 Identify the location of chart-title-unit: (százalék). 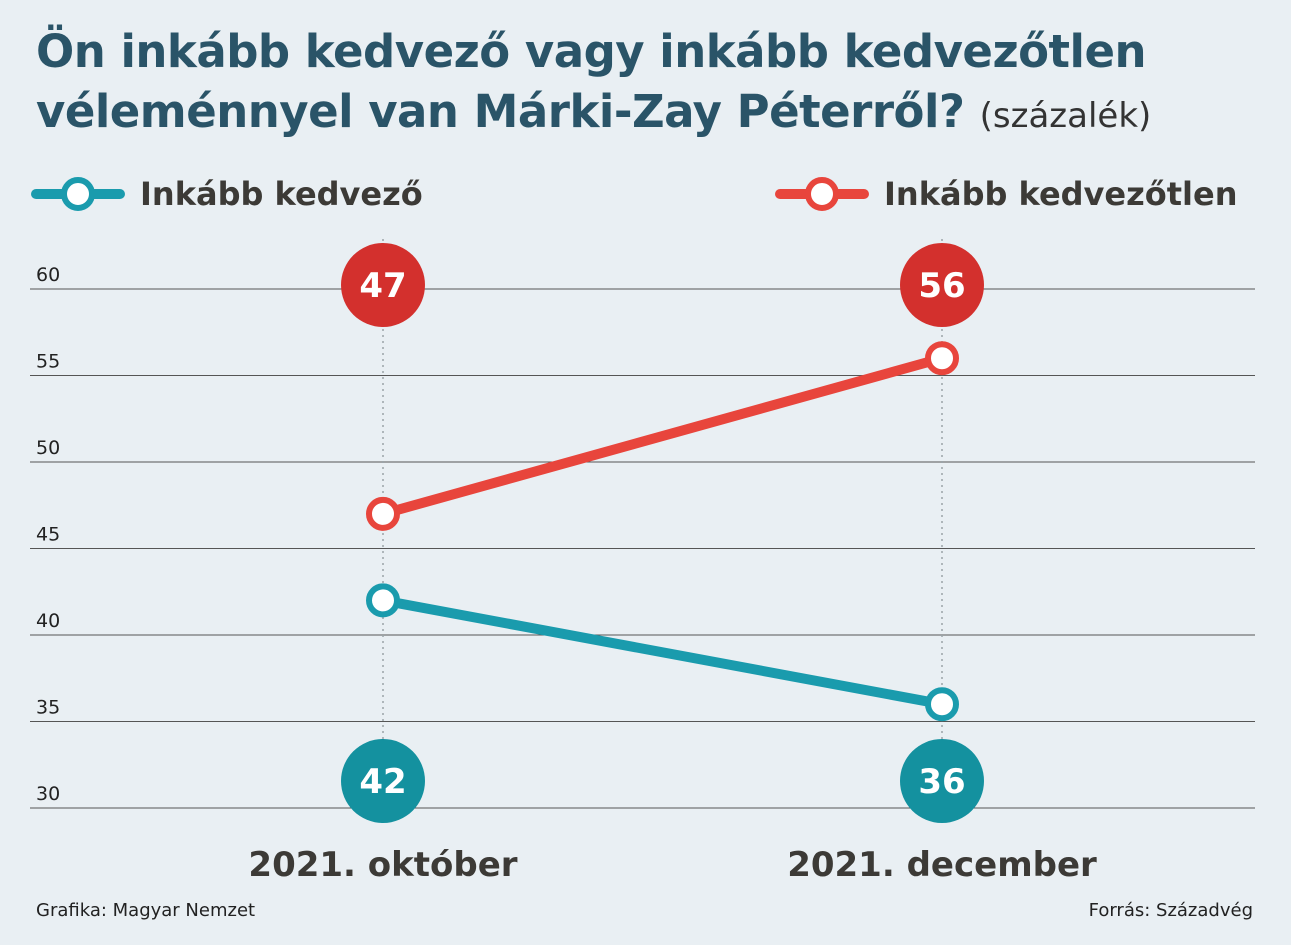
(1065, 116).